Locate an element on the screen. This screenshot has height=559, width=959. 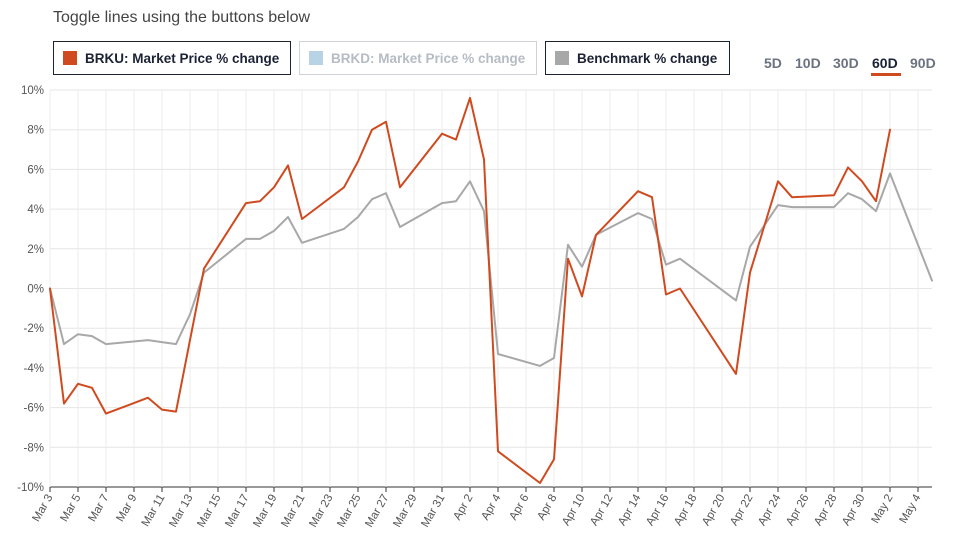
x-tick-label: Apr 26 is located at coordinates (797, 510).